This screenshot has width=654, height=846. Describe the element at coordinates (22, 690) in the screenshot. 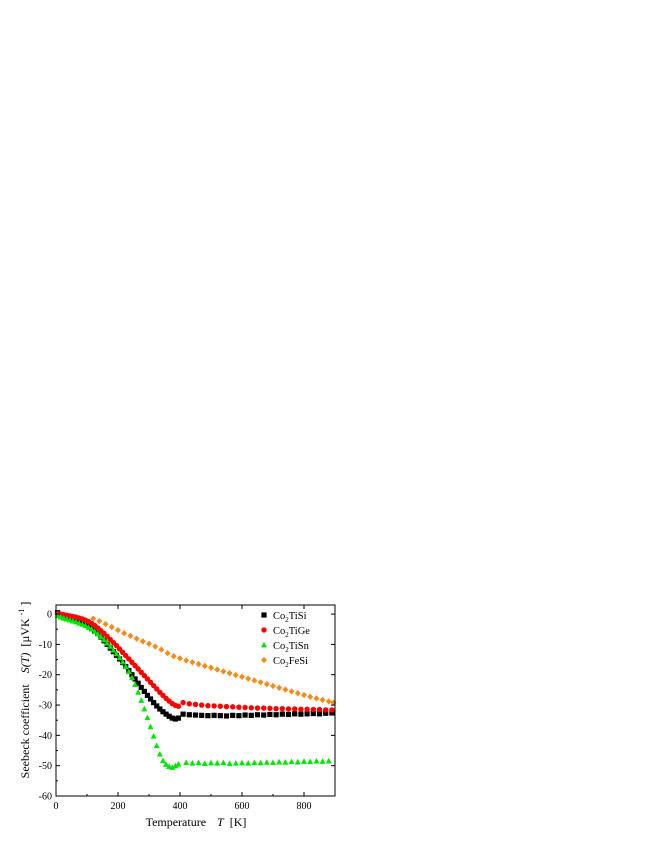

I see `y-axis-label: Seebeck coefficient S(T) [µVK -1 ]` at that location.